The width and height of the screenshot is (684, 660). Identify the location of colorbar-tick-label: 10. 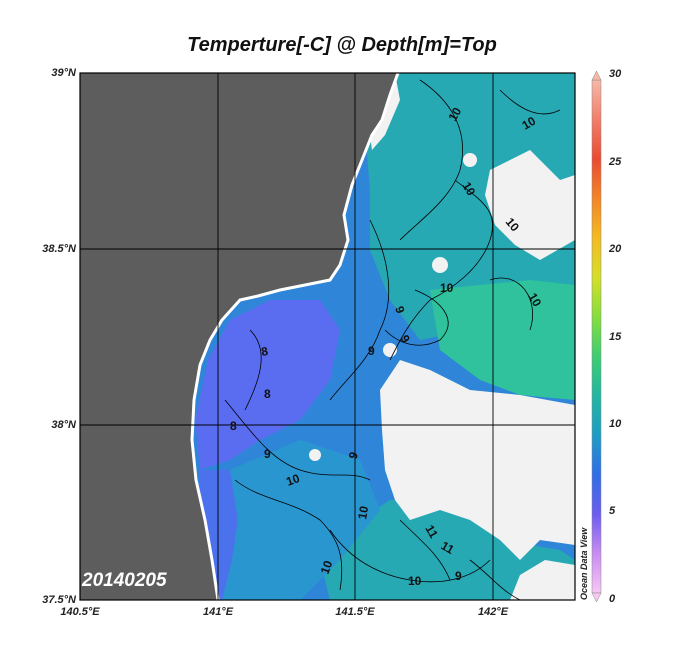
(615, 424).